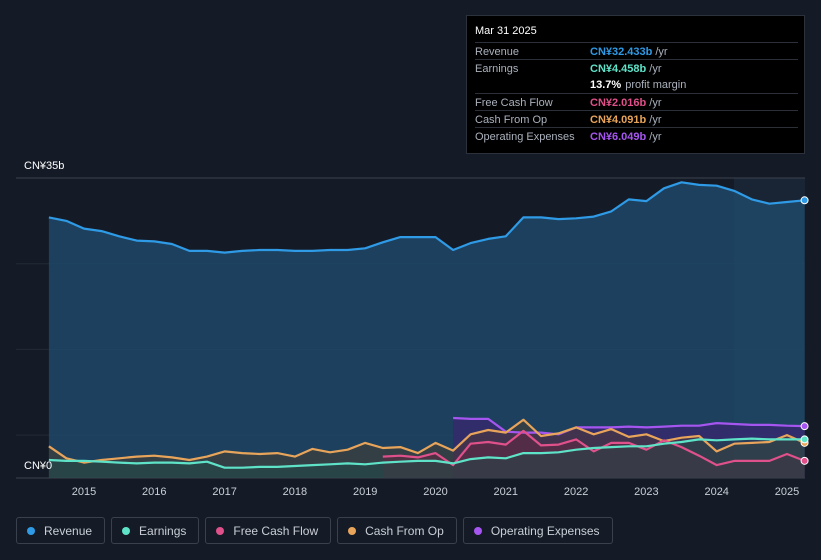 This screenshot has width=821, height=560. I want to click on tooltip-value: CN¥4.091b/yr, so click(626, 120).